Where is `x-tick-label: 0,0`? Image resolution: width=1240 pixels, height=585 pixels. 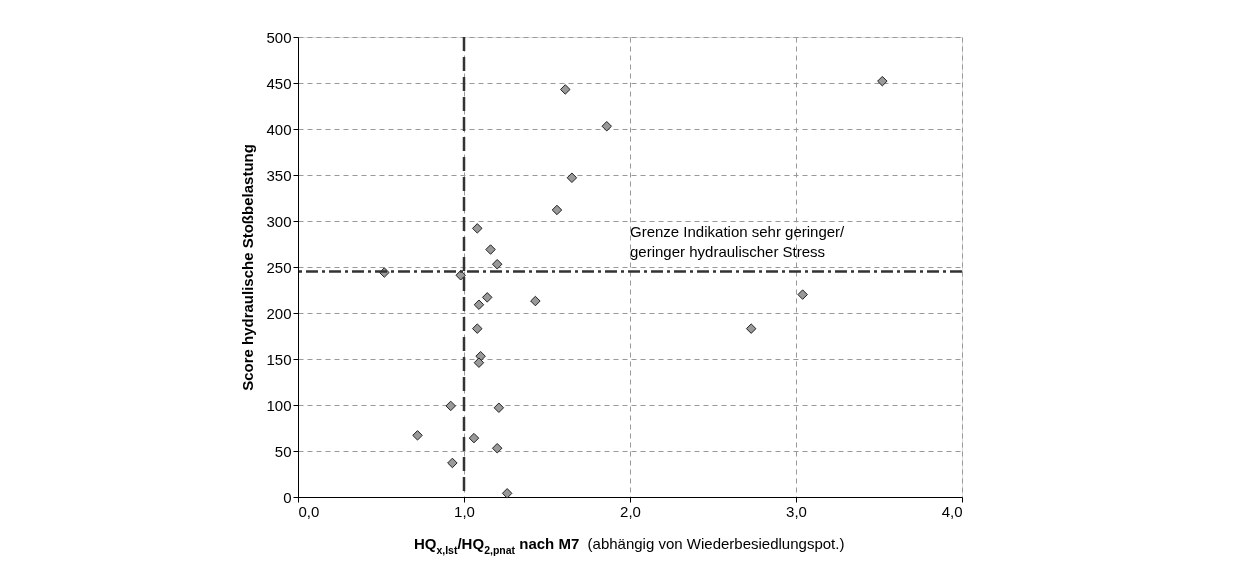
x-tick-label: 0,0 is located at coordinates (309, 511).